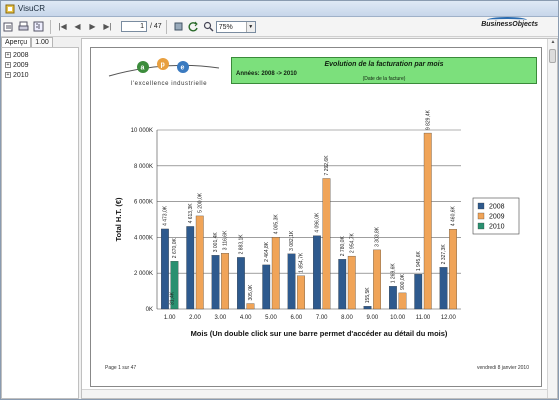  I want to click on logo-caption: l'excellence industrielle, so click(169, 84).